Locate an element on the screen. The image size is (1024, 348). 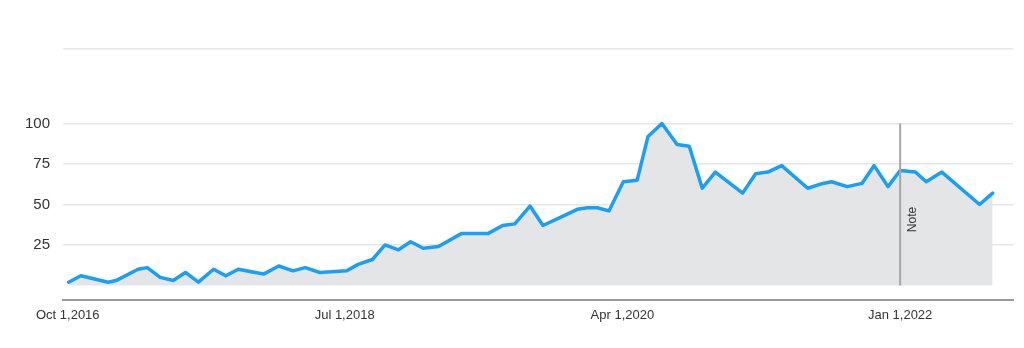
y-tick-label: 25 is located at coordinates (41, 244).